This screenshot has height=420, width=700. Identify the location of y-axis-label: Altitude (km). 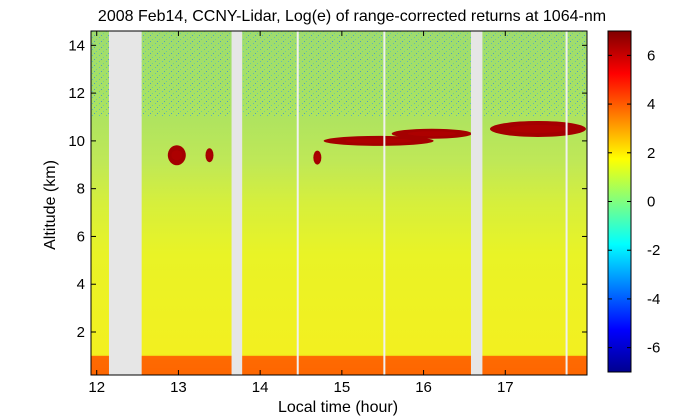
(50, 205).